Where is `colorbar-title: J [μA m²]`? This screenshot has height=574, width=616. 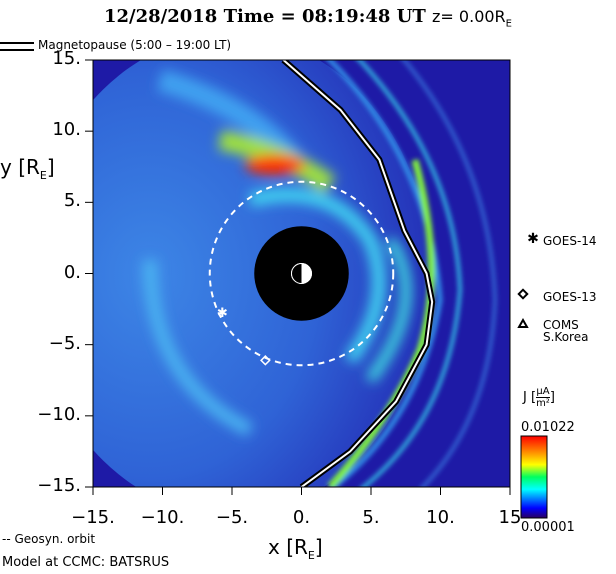 colorbar-title: J [μA m²] is located at coordinates (539, 397).